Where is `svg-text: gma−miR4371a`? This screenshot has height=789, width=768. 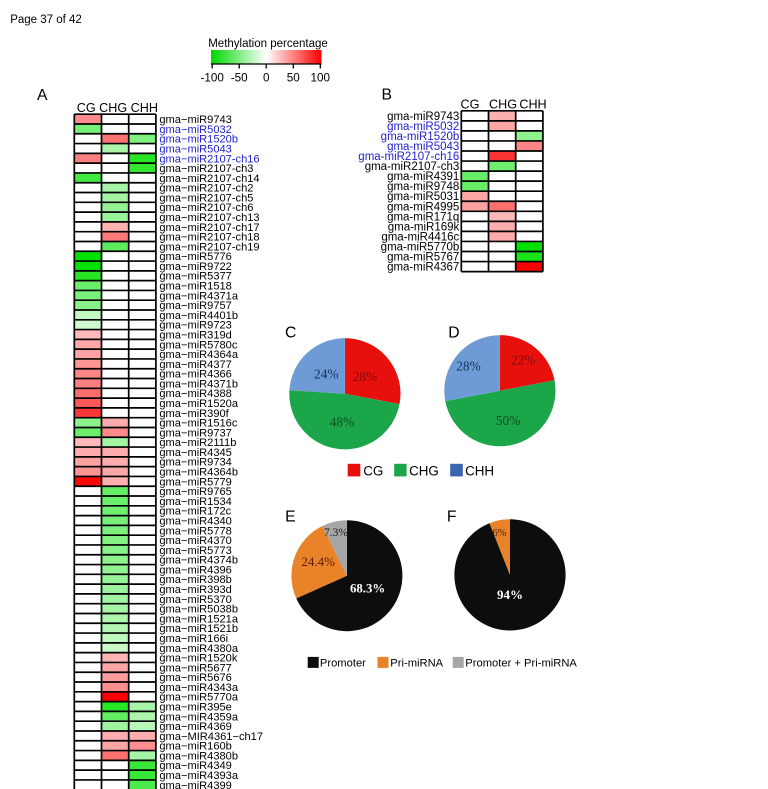 svg-text: gma−miR4371a is located at coordinates (198, 296).